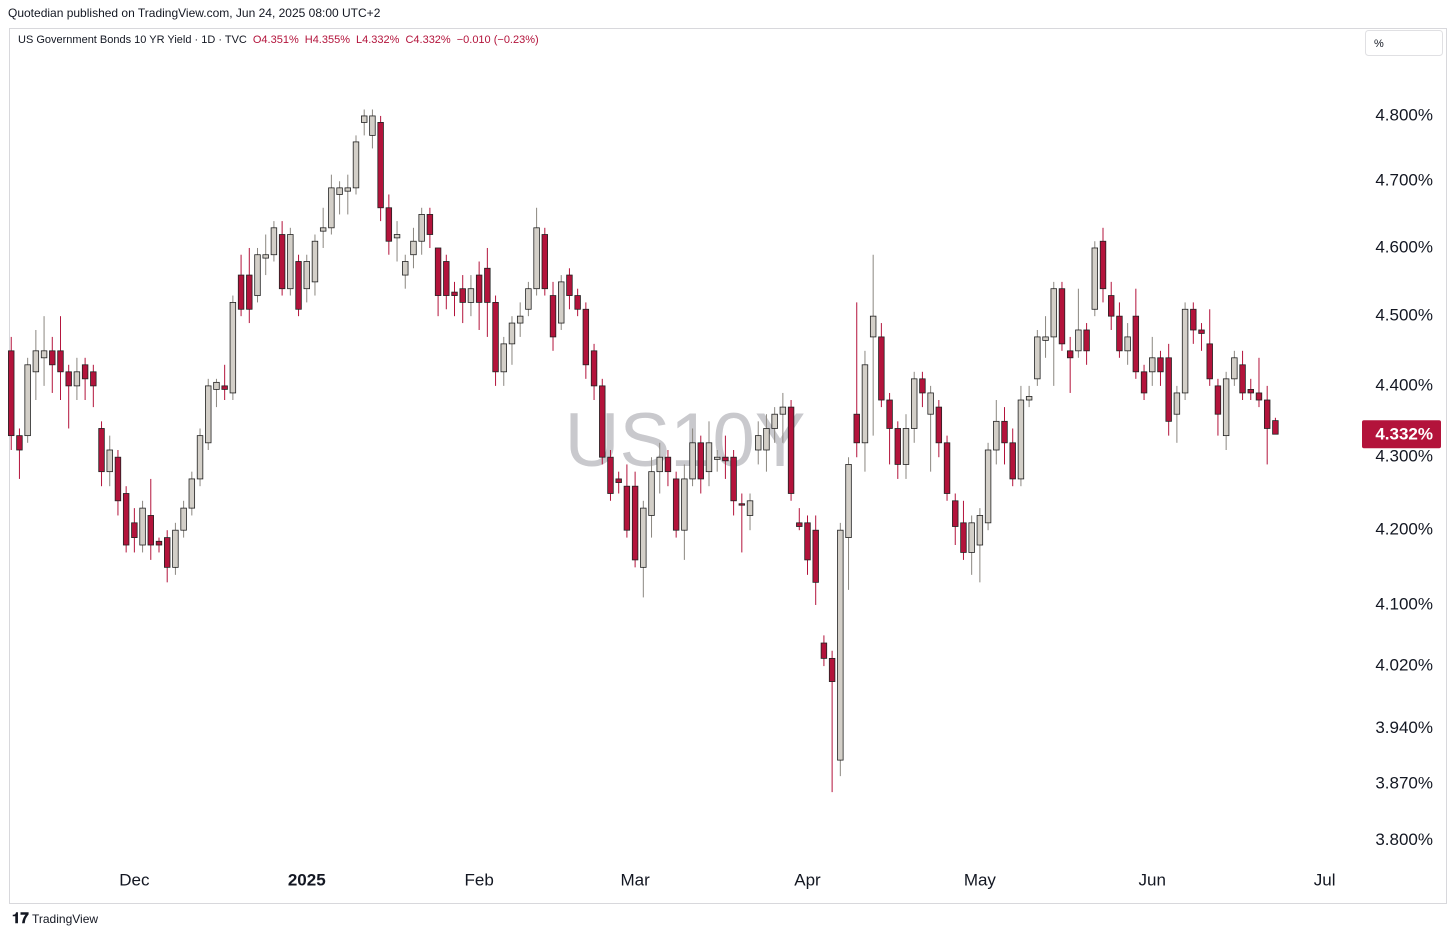 This screenshot has width=1456, height=938. I want to click on x-tick-label: 2025, so click(307, 879).